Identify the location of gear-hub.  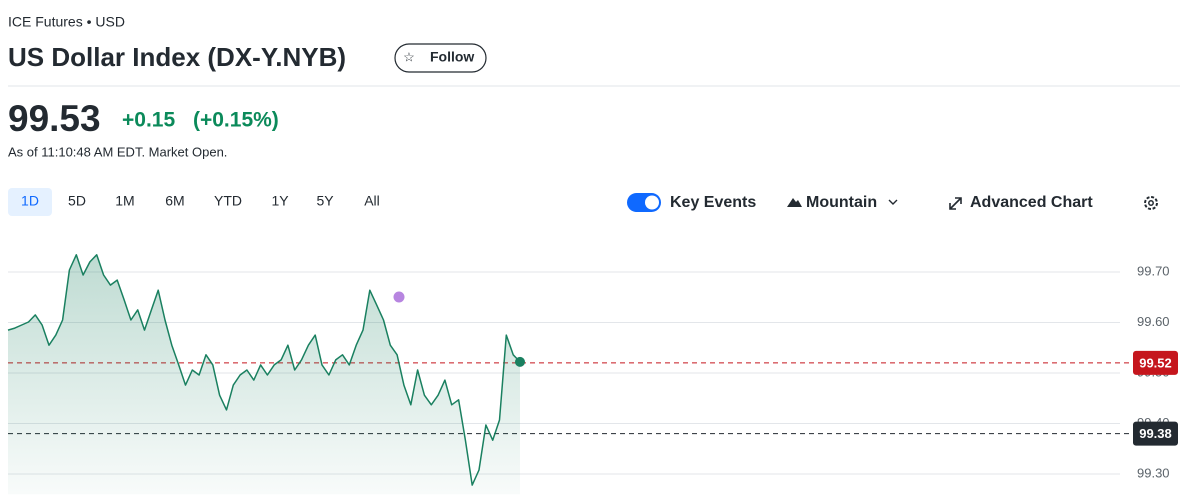
(1151, 203).